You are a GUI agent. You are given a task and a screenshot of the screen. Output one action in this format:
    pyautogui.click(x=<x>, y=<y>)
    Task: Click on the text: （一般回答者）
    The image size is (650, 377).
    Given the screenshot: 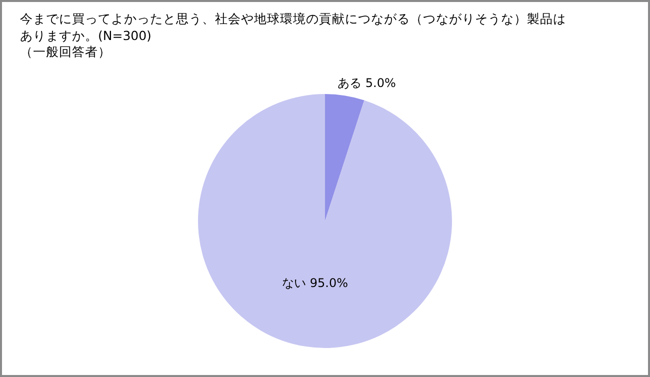 What is the action you would take?
    pyautogui.click(x=65, y=52)
    